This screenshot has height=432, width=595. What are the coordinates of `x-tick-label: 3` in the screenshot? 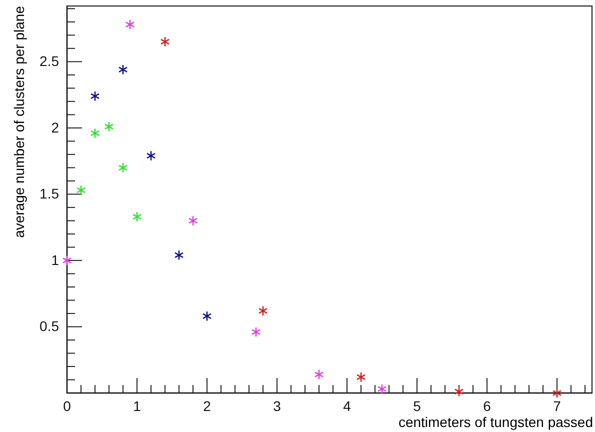 It's located at (277, 406).